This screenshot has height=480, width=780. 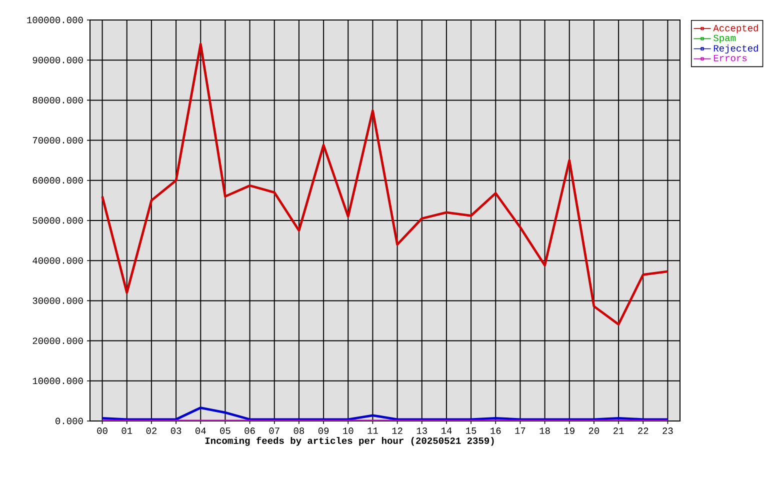 I want to click on x-tick-label: 19, so click(x=569, y=431).